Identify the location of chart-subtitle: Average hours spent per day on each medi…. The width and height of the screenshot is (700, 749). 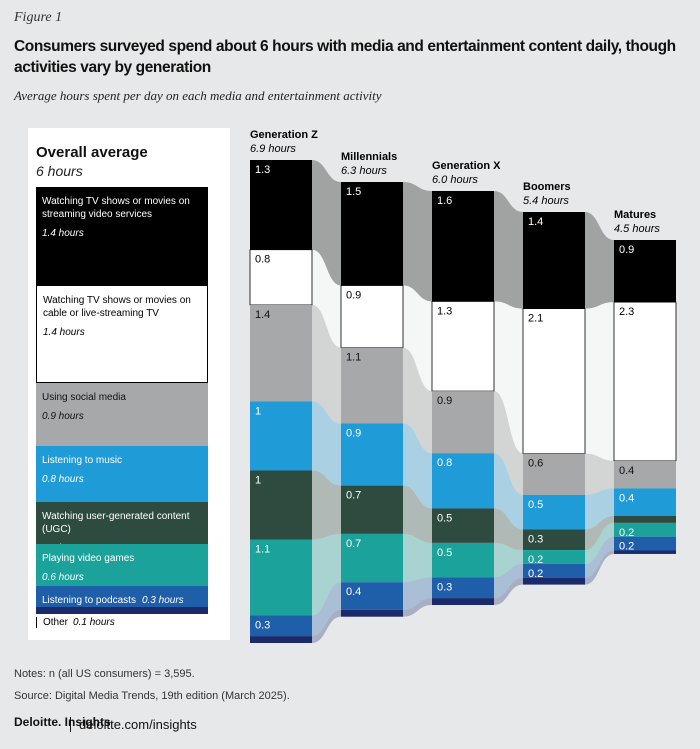
(198, 95).